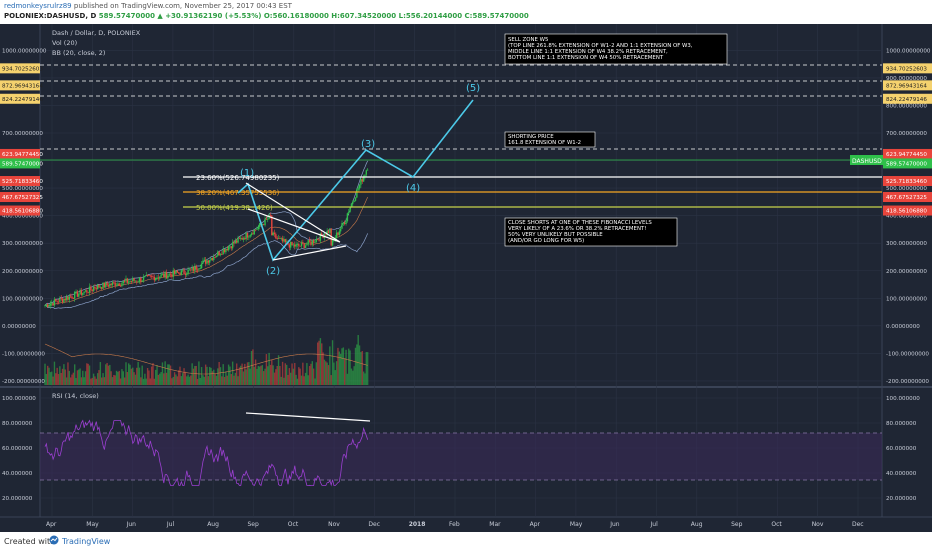 The height and width of the screenshot is (550, 932). I want to click on price-tick-label: 100.00000000, so click(906, 299).